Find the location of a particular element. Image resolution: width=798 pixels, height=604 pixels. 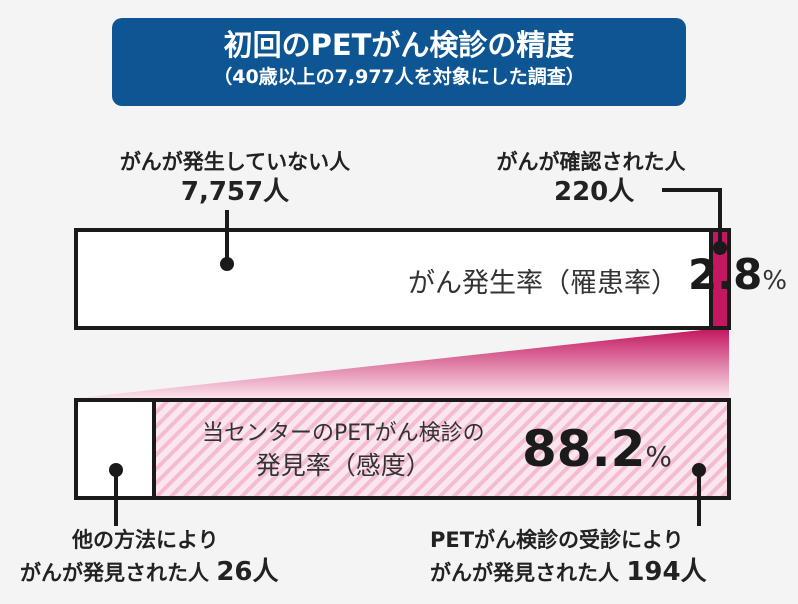

detection-rate-label: 当センターのPETがん検診の 発見率（感度） is located at coordinates (343, 450).